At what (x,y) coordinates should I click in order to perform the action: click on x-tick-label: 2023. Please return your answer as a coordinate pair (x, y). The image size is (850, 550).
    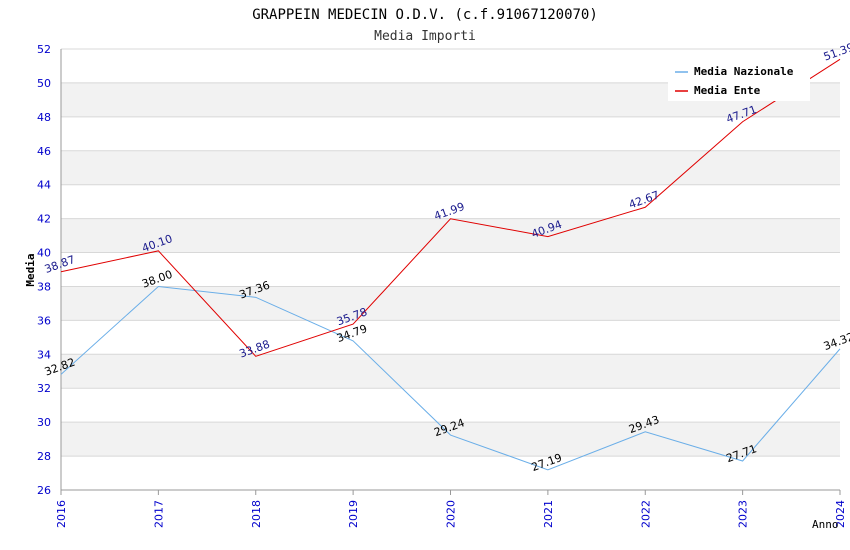
    Looking at the image, I should click on (743, 514).